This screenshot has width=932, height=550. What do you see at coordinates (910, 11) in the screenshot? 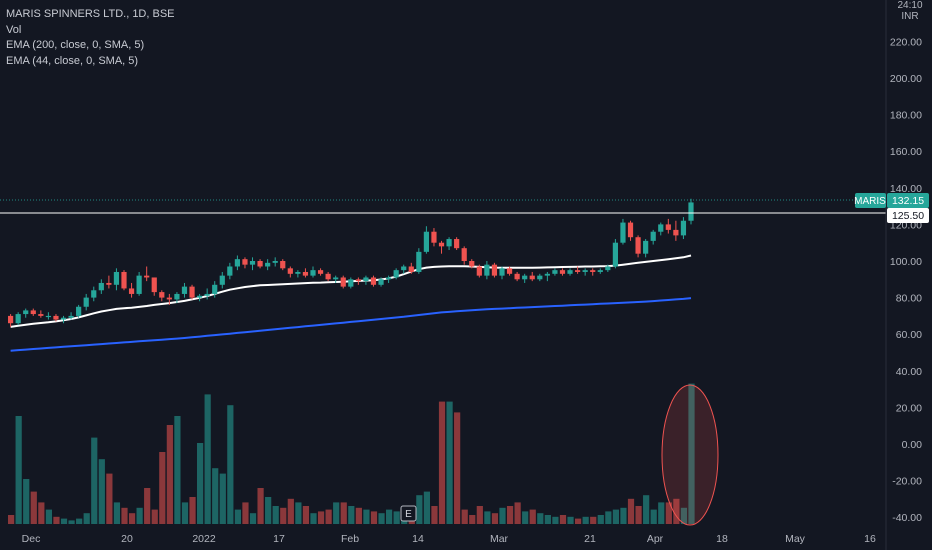
I see `currency-label: 24:10 INR` at bounding box center [910, 11].